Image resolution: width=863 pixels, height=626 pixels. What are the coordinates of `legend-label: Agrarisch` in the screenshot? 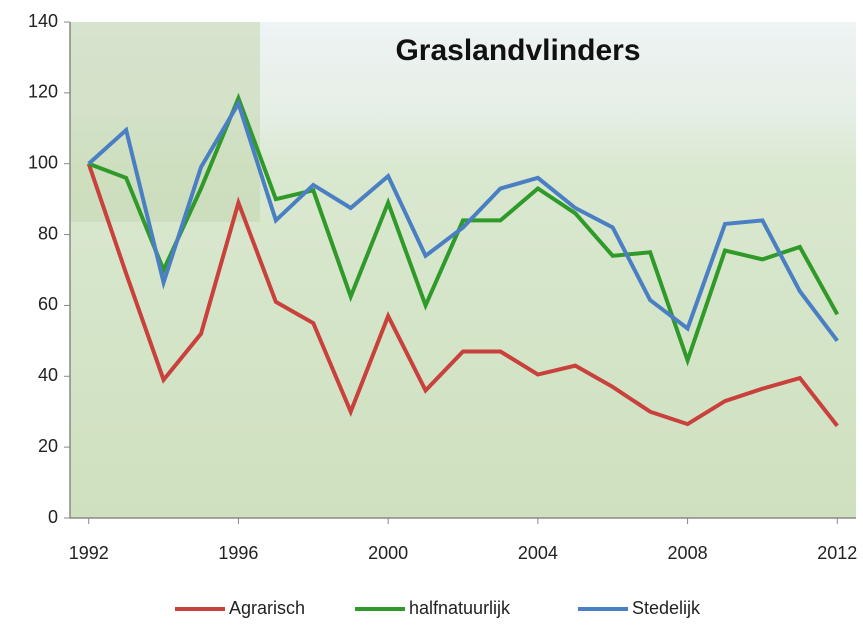 It's located at (267, 608).